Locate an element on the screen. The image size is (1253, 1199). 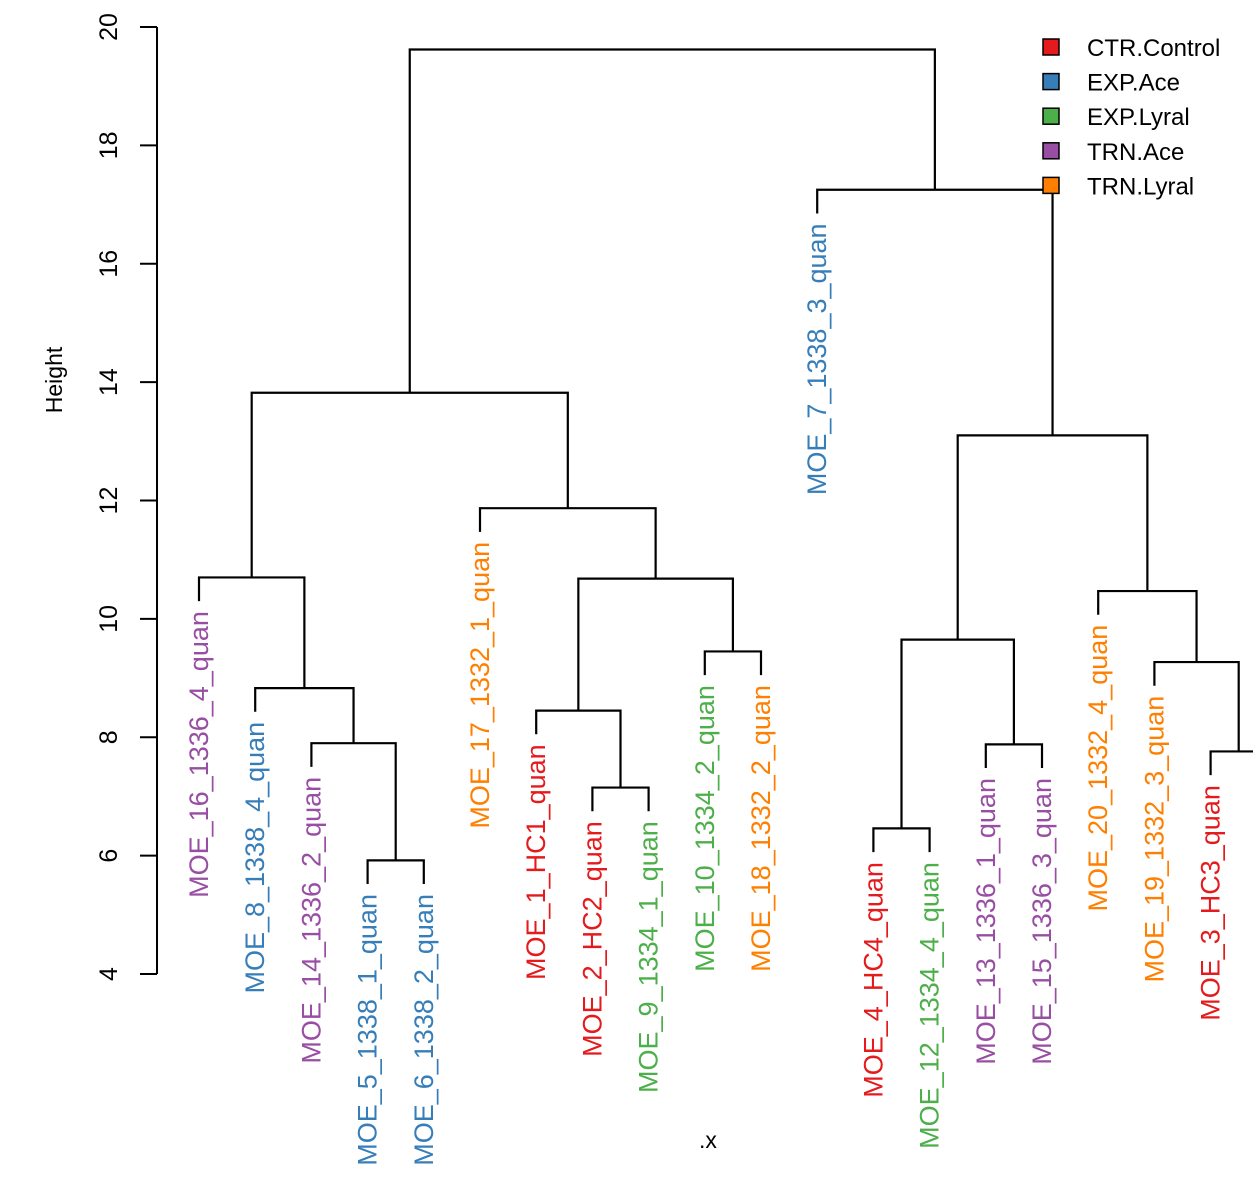
leaf-label: MOE_4_HC4_quan is located at coordinates (873, 980).